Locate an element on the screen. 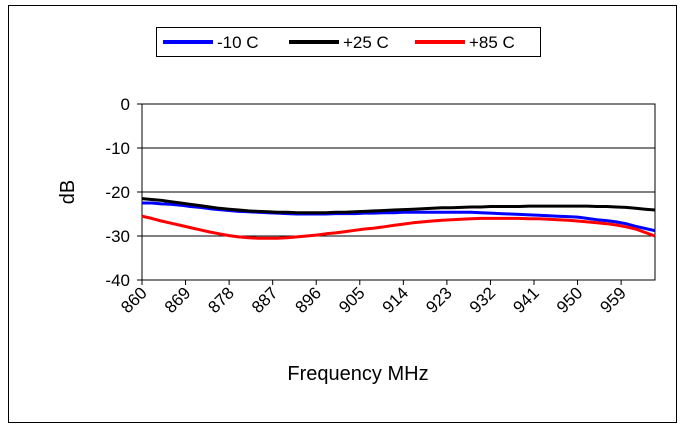 Image resolution: width=687 pixels, height=428 pixels. y-tick-label: -10 is located at coordinates (117, 148).